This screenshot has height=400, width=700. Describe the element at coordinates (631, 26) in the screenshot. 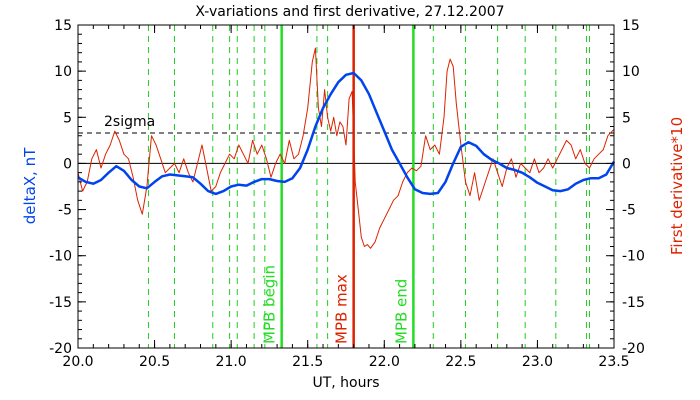

I see `y-tick-label-right: 15` at that location.